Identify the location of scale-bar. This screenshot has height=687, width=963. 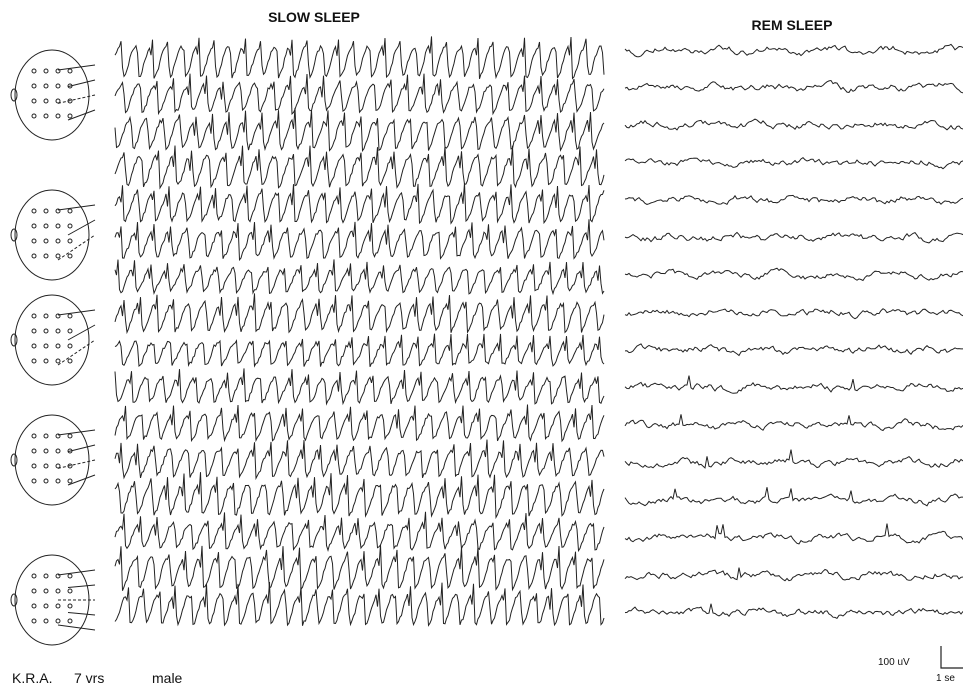
(951, 657).